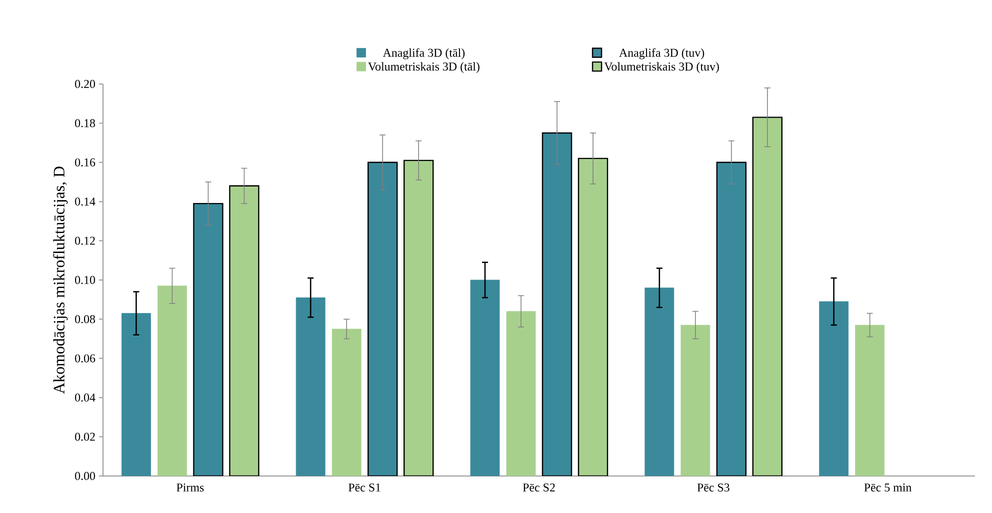 This screenshot has height=513, width=992. I want to click on y-tick-label: 0.10, so click(85, 280).